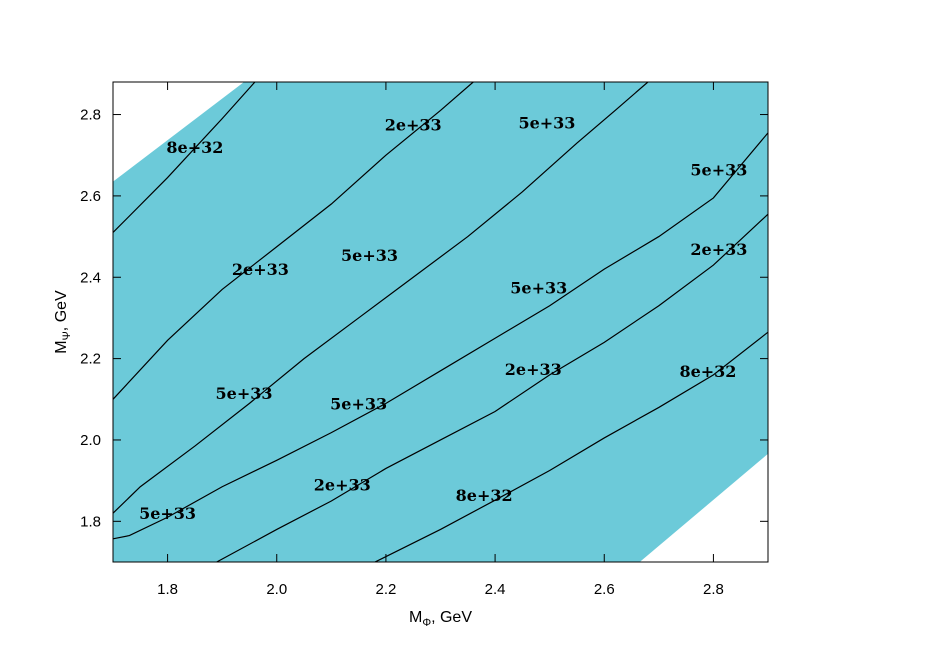 The image size is (949, 664). What do you see at coordinates (718, 169) in the screenshot?
I see `contour-label-3: 5e+33` at bounding box center [718, 169].